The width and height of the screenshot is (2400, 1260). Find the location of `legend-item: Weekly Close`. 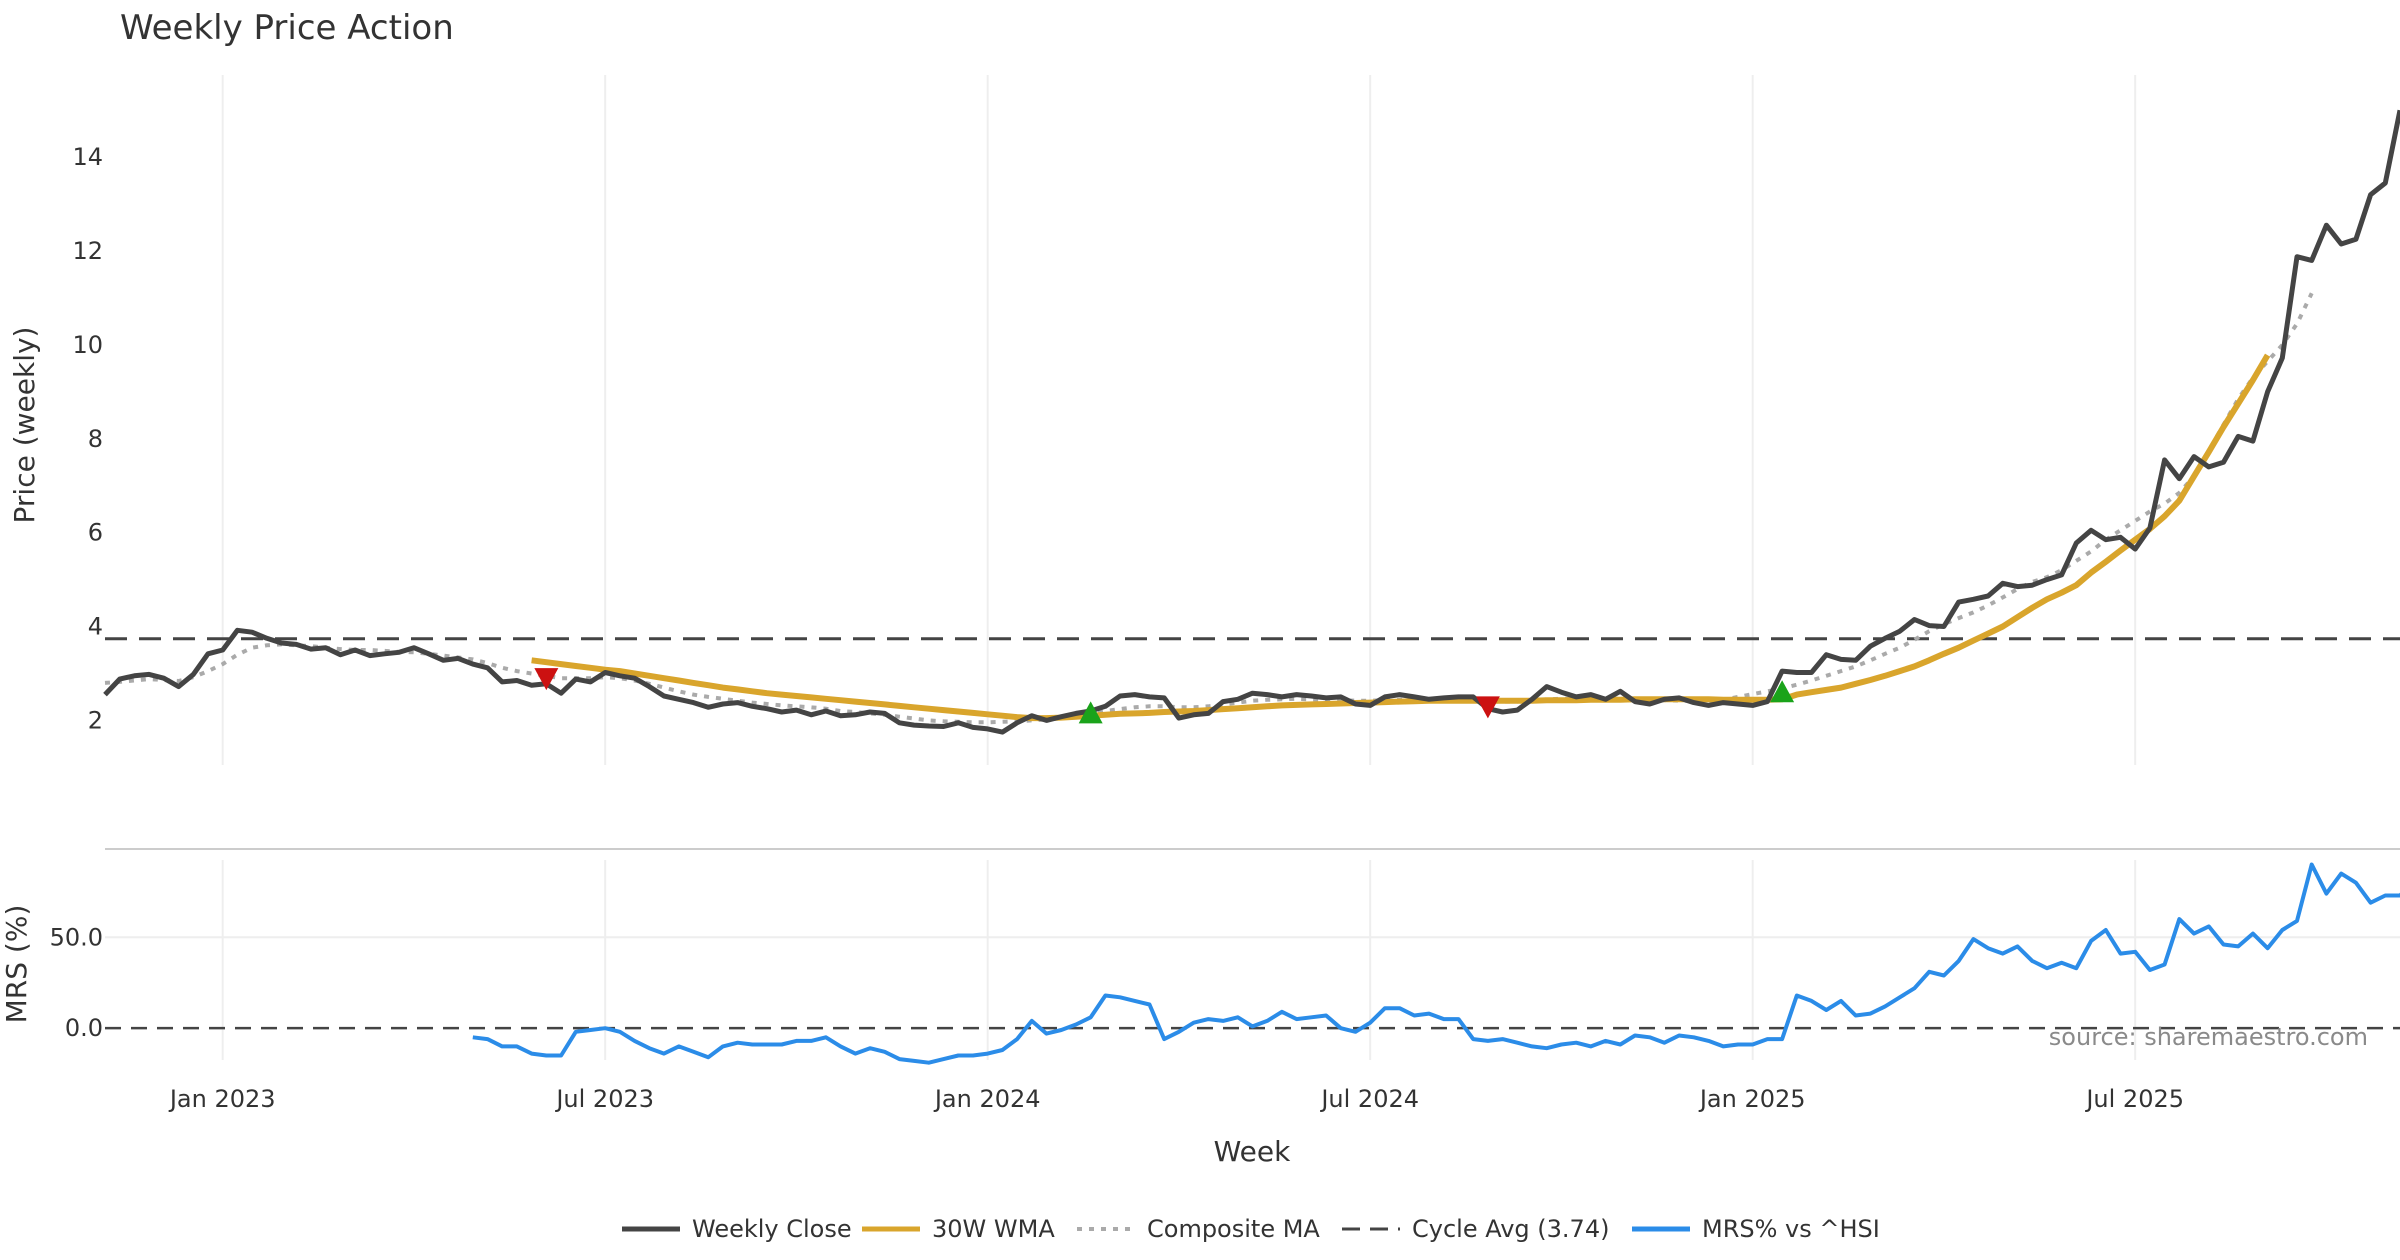

legend-item: Weekly Close is located at coordinates (737, 1229).